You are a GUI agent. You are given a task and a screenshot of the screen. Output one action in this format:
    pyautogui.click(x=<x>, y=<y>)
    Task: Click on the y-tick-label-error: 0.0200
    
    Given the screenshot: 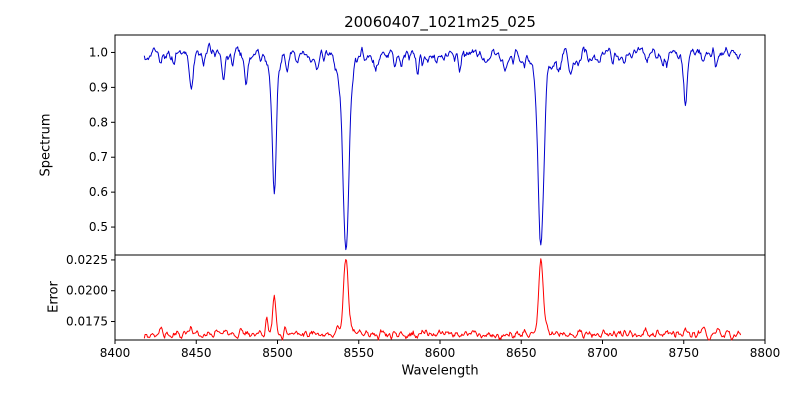 What is the action you would take?
    pyautogui.click(x=87, y=291)
    